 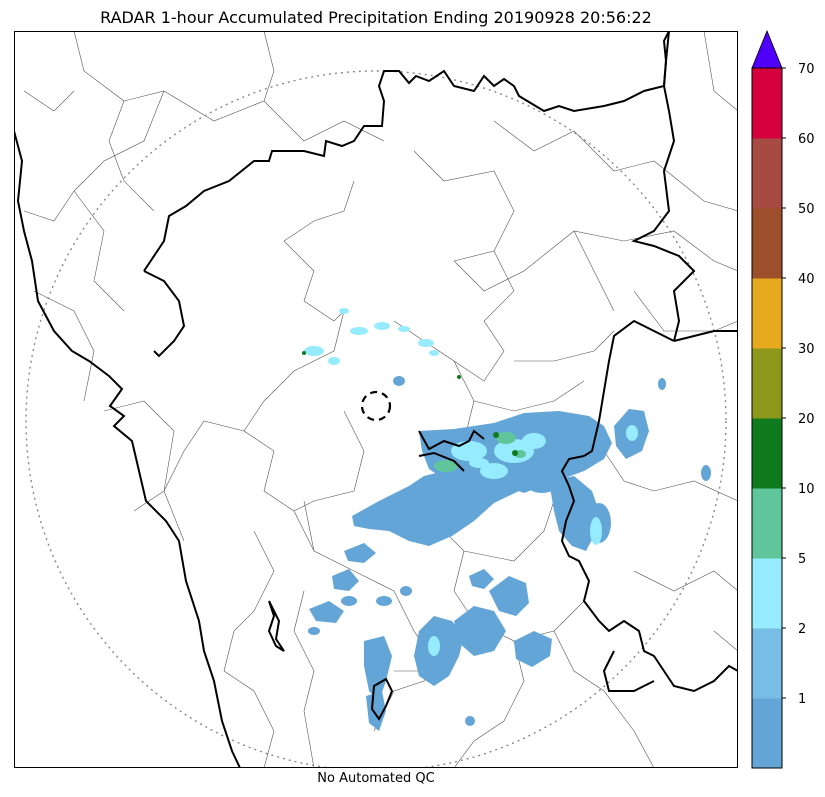 I want to click on colorbar-tick-label: 60, so click(x=806, y=139).